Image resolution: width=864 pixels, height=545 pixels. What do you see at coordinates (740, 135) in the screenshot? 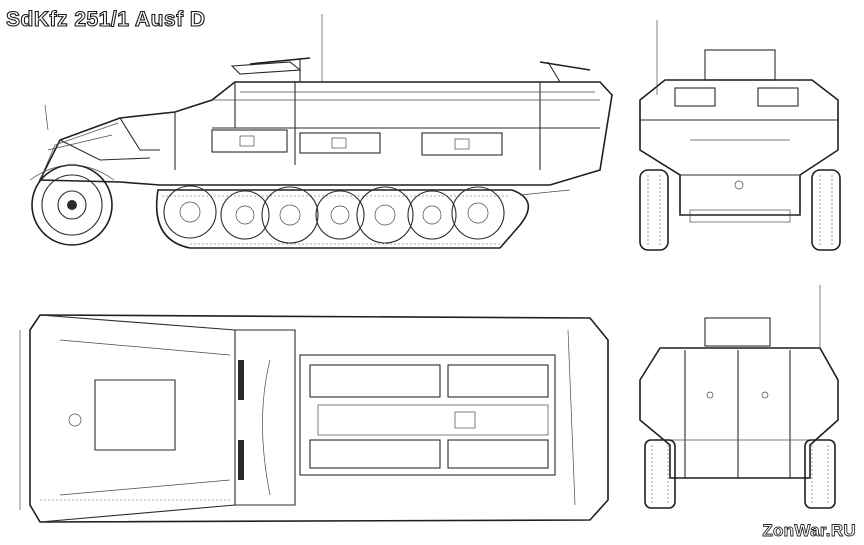
I see `front-view` at bounding box center [740, 135].